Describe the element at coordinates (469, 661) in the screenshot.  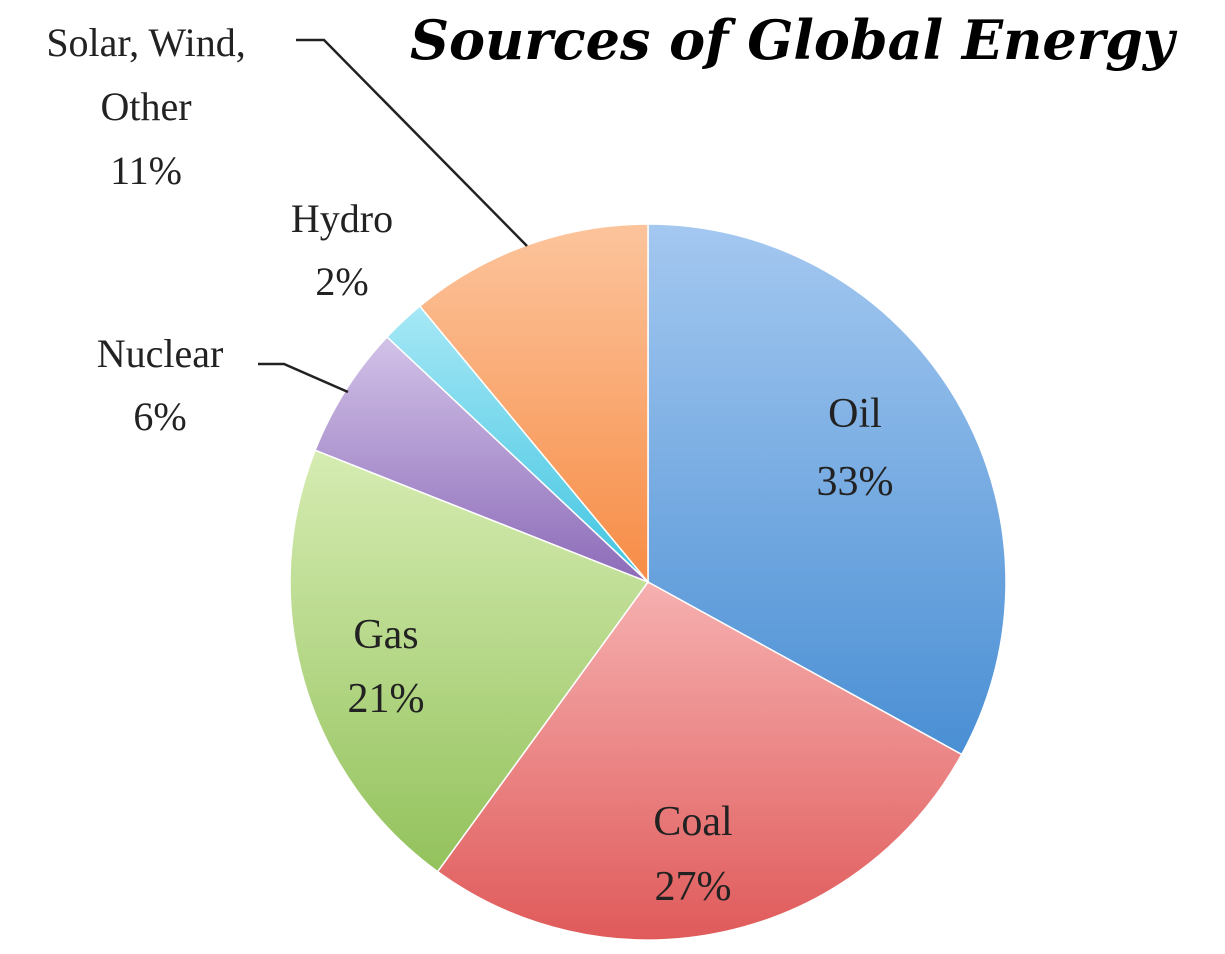
I see `pie-slice-gas` at that location.